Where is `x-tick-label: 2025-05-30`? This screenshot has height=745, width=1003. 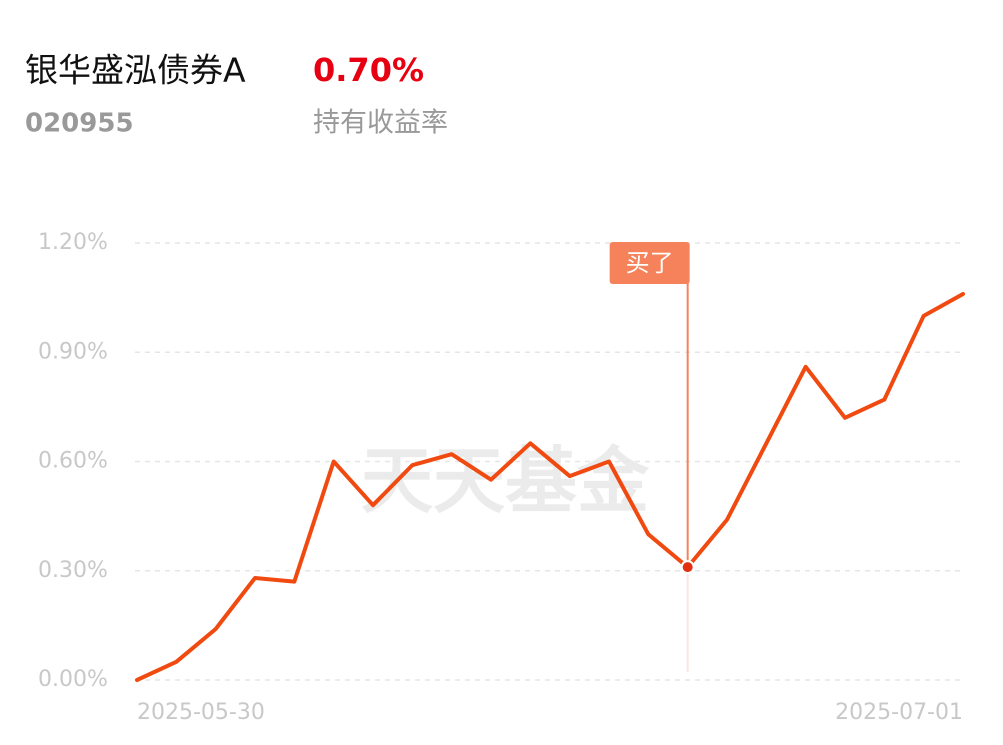 x-tick-label: 2025-05-30 is located at coordinates (201, 712).